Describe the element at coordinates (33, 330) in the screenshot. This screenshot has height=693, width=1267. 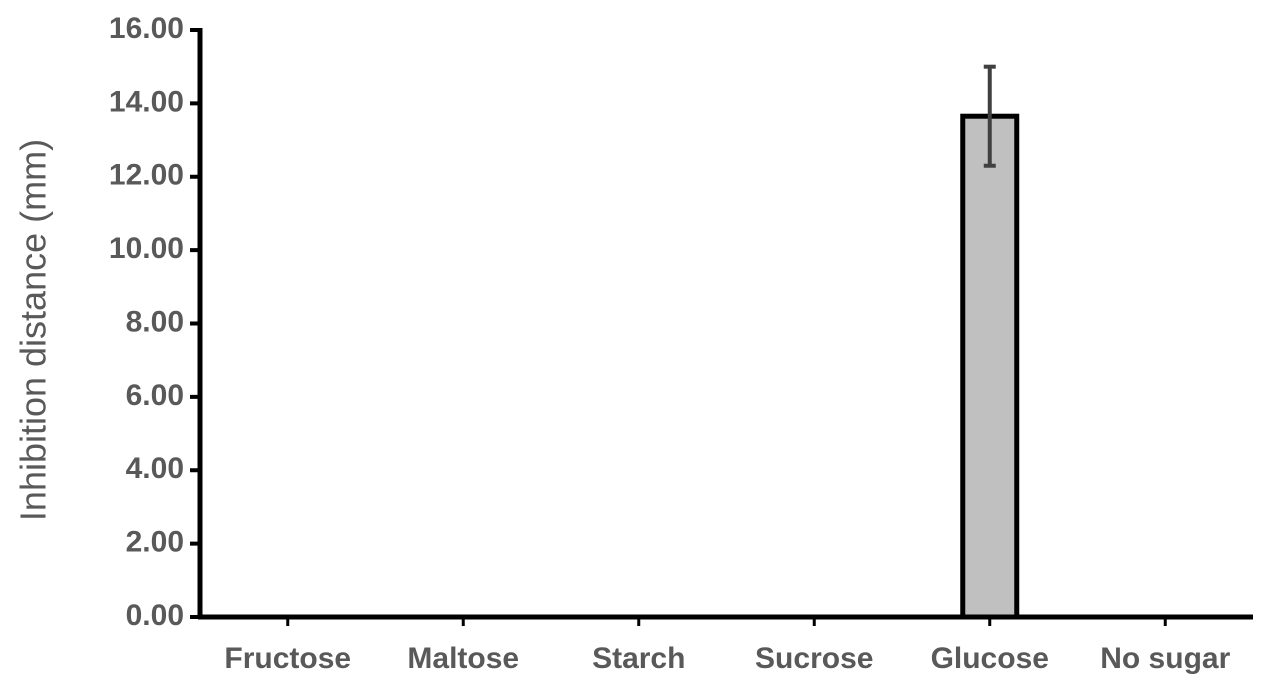
I see `y-axis-label: Inhibition distance (mm)` at that location.